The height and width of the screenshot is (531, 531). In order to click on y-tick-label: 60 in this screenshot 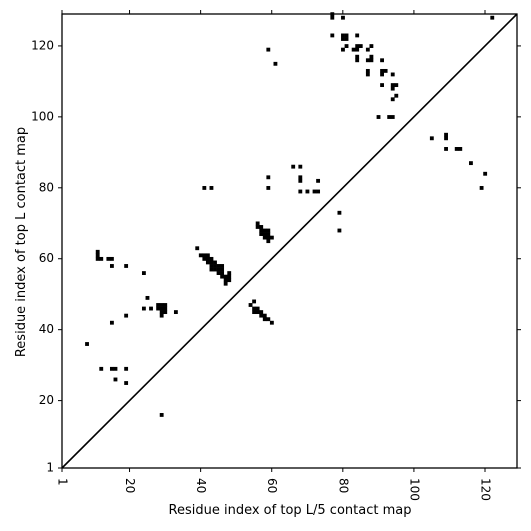, I will do `click(46, 258)`.